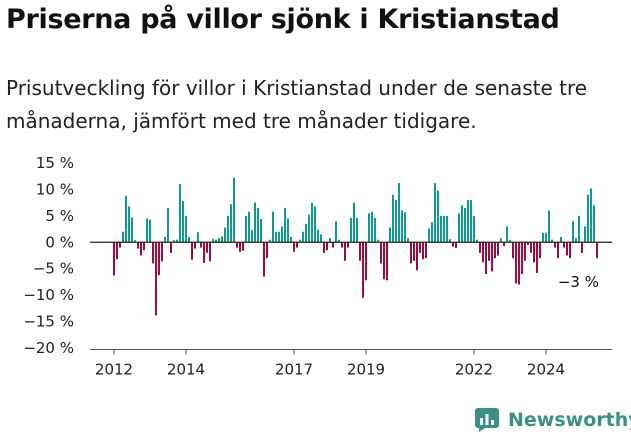 This screenshot has width=631, height=439. I want to click on brand-name: Newsworthy, so click(569, 420).